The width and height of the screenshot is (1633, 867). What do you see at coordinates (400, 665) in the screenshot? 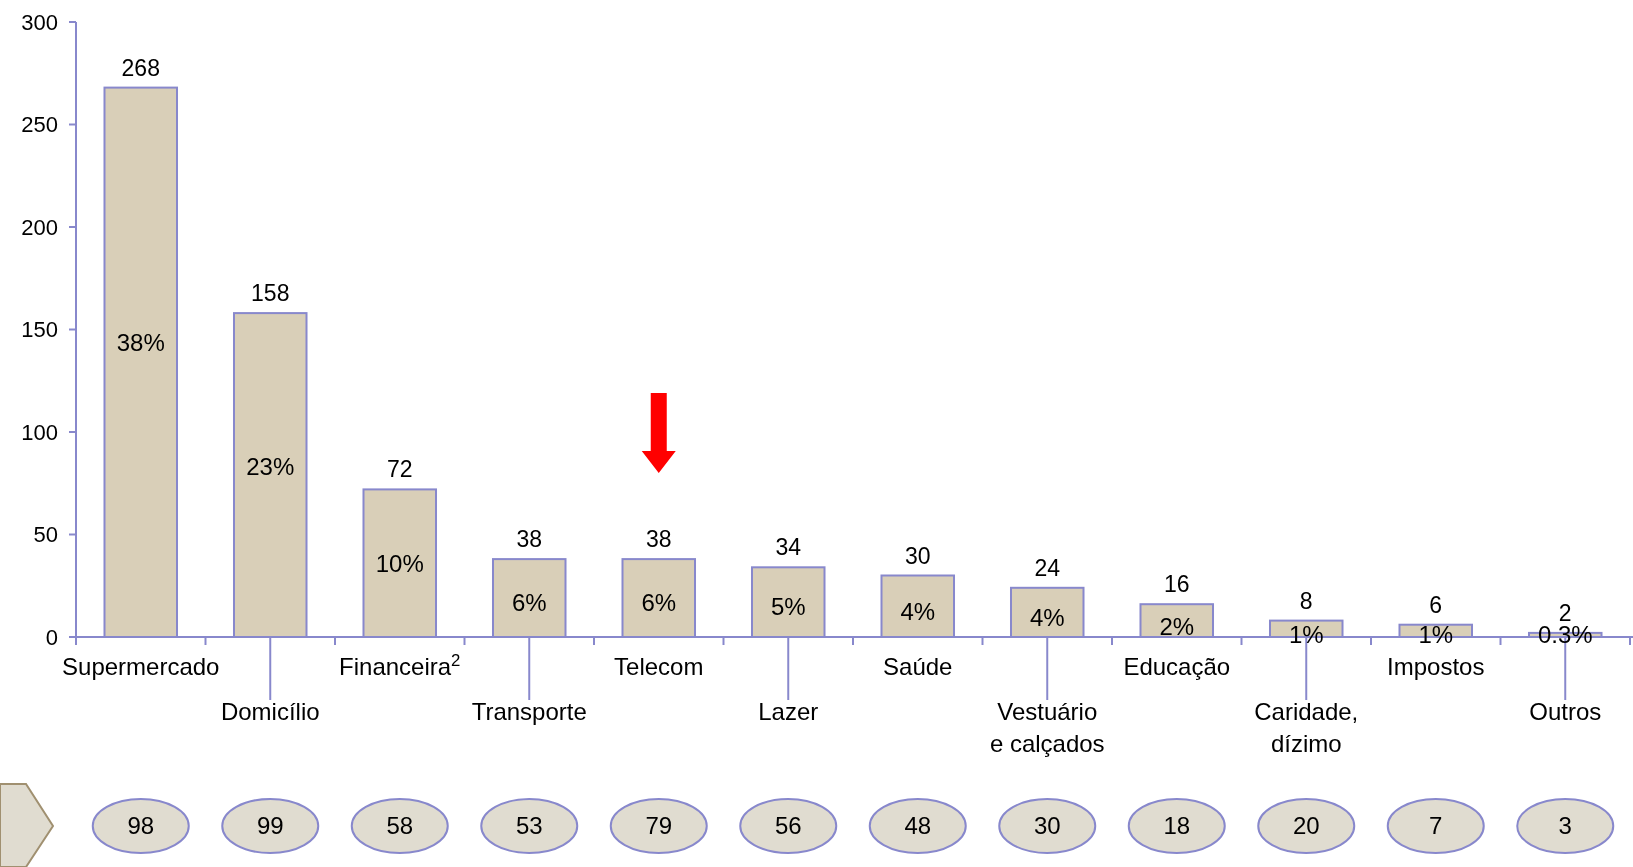
I see `x-tick-label: Financeira$^{2}$` at bounding box center [400, 665].